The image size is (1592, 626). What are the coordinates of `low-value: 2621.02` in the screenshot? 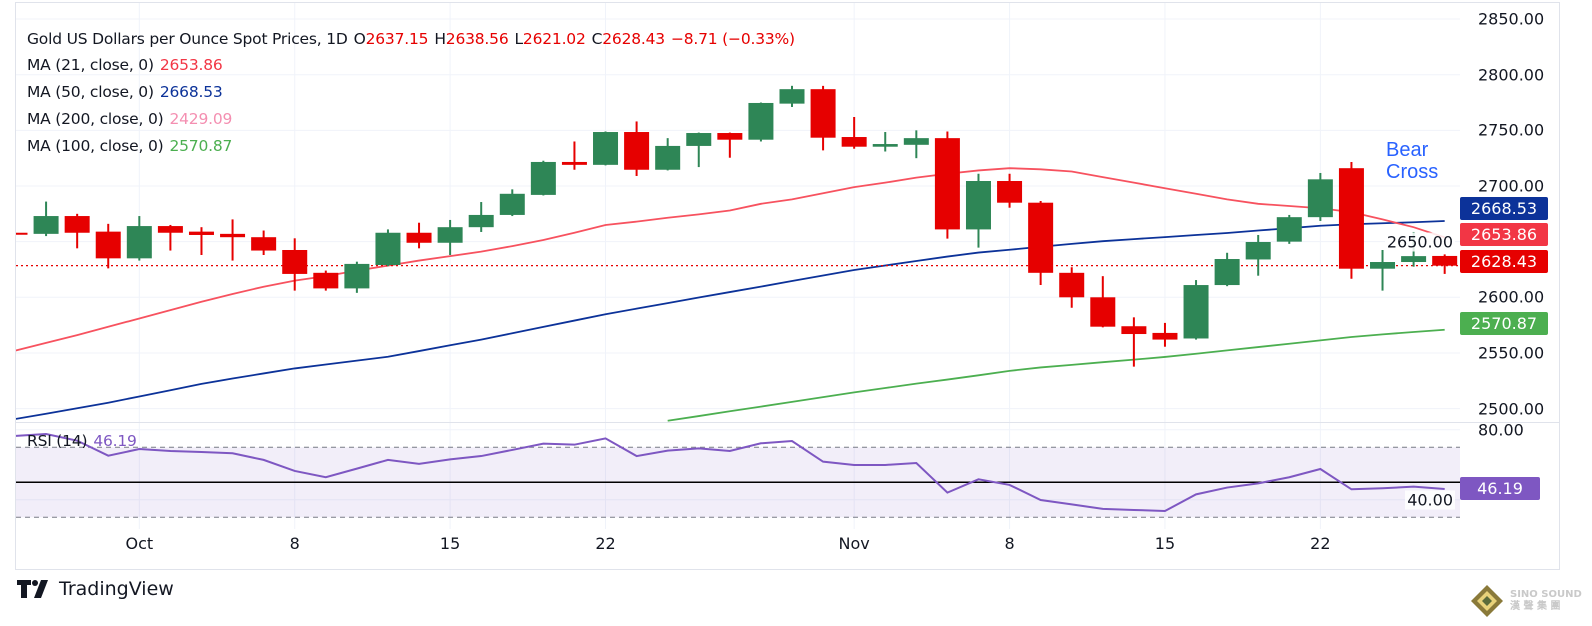 It's located at (554, 39).